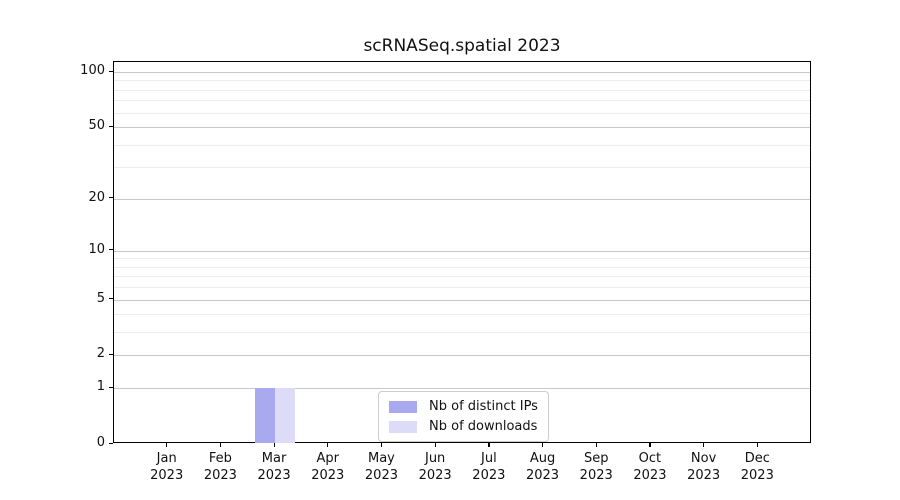 The width and height of the screenshot is (900, 500). I want to click on x-tick-label: Nov 2023, so click(704, 467).